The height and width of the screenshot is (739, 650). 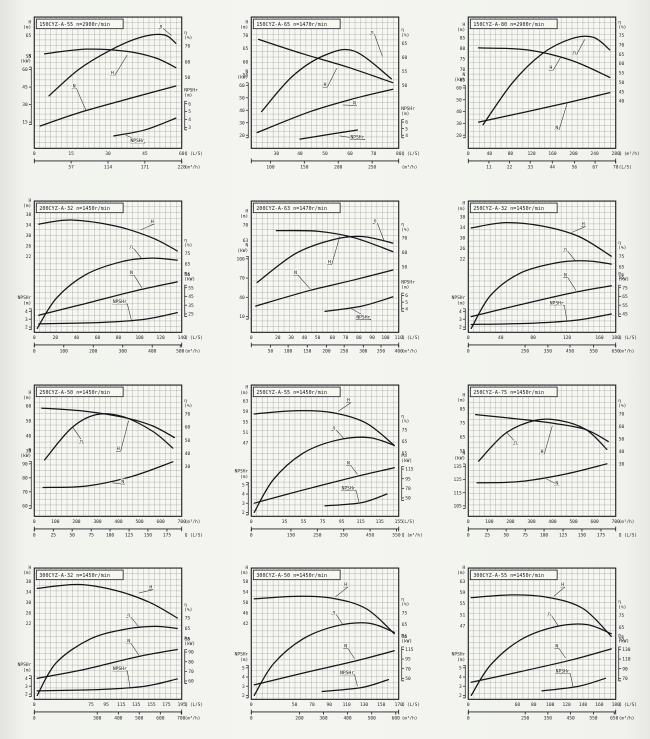 What do you see at coordinates (621, 83) in the screenshot?
I see `right-axis-tick: 50` at bounding box center [621, 83].